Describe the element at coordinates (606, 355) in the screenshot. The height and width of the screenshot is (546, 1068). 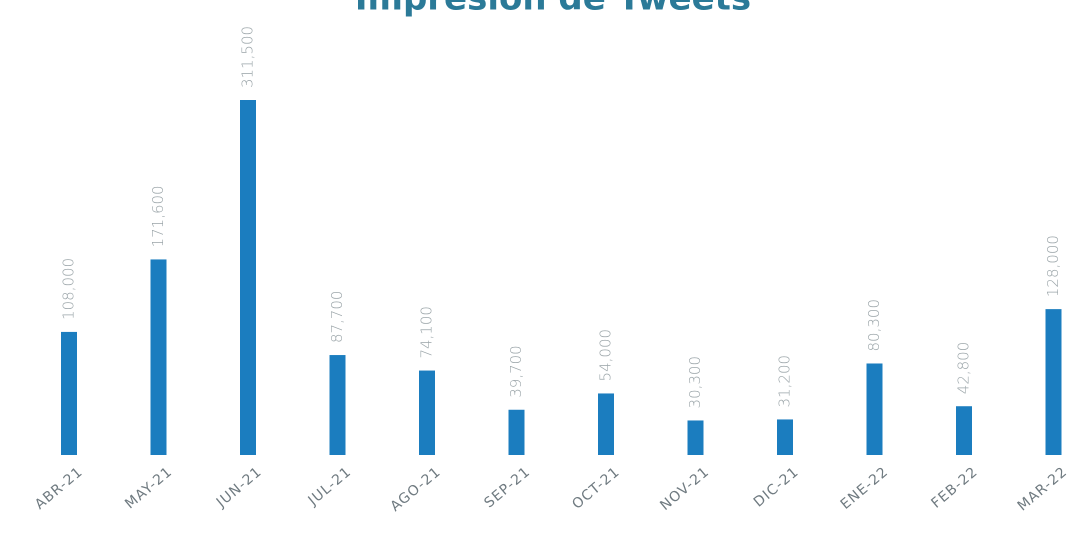
I see `value-label: 54,000` at that location.